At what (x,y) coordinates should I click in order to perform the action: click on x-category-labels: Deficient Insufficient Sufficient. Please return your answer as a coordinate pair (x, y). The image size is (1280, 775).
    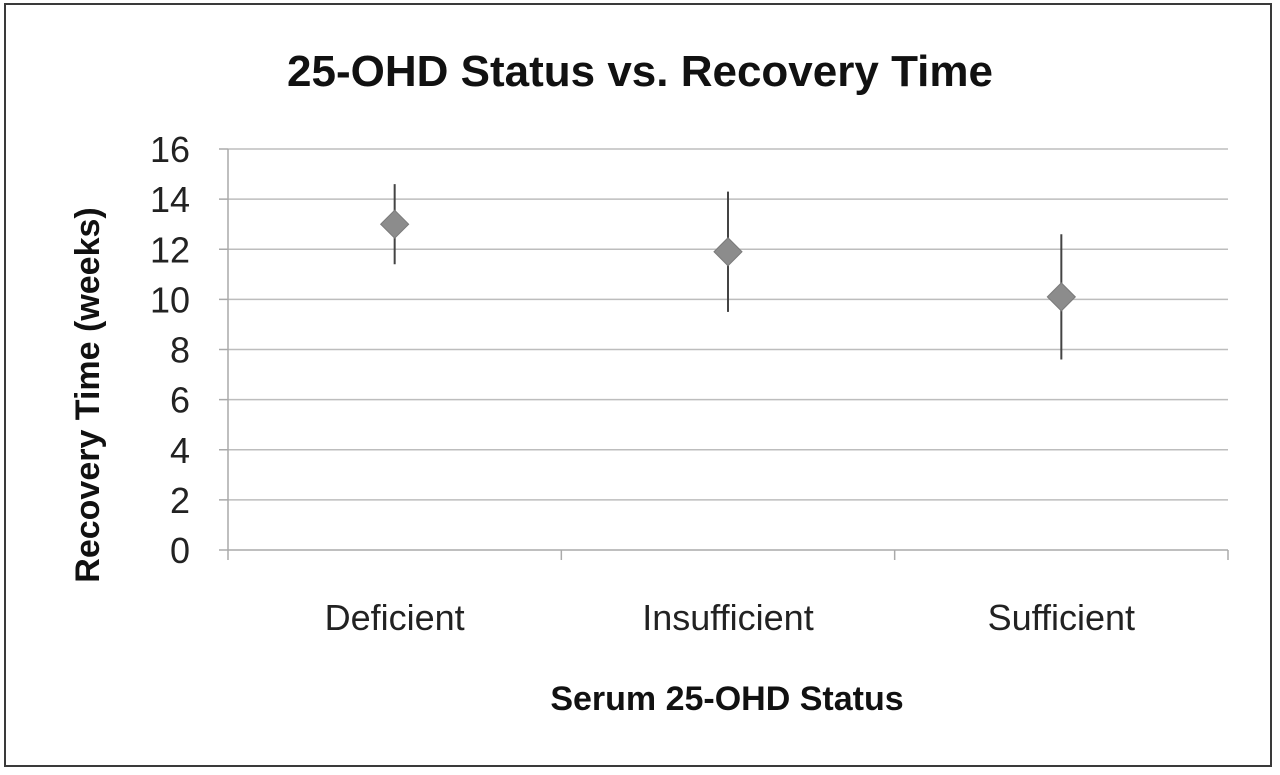
    Looking at the image, I should click on (730, 617).